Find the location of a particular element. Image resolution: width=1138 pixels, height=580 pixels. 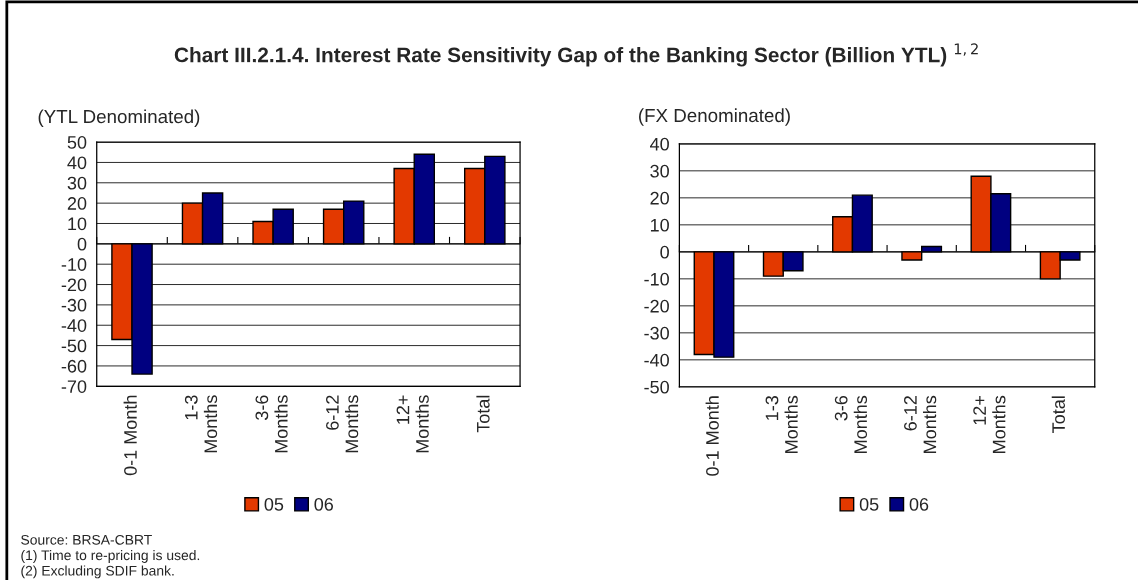

source-note: Source: BRSA-CBRT is located at coordinates (86, 539).